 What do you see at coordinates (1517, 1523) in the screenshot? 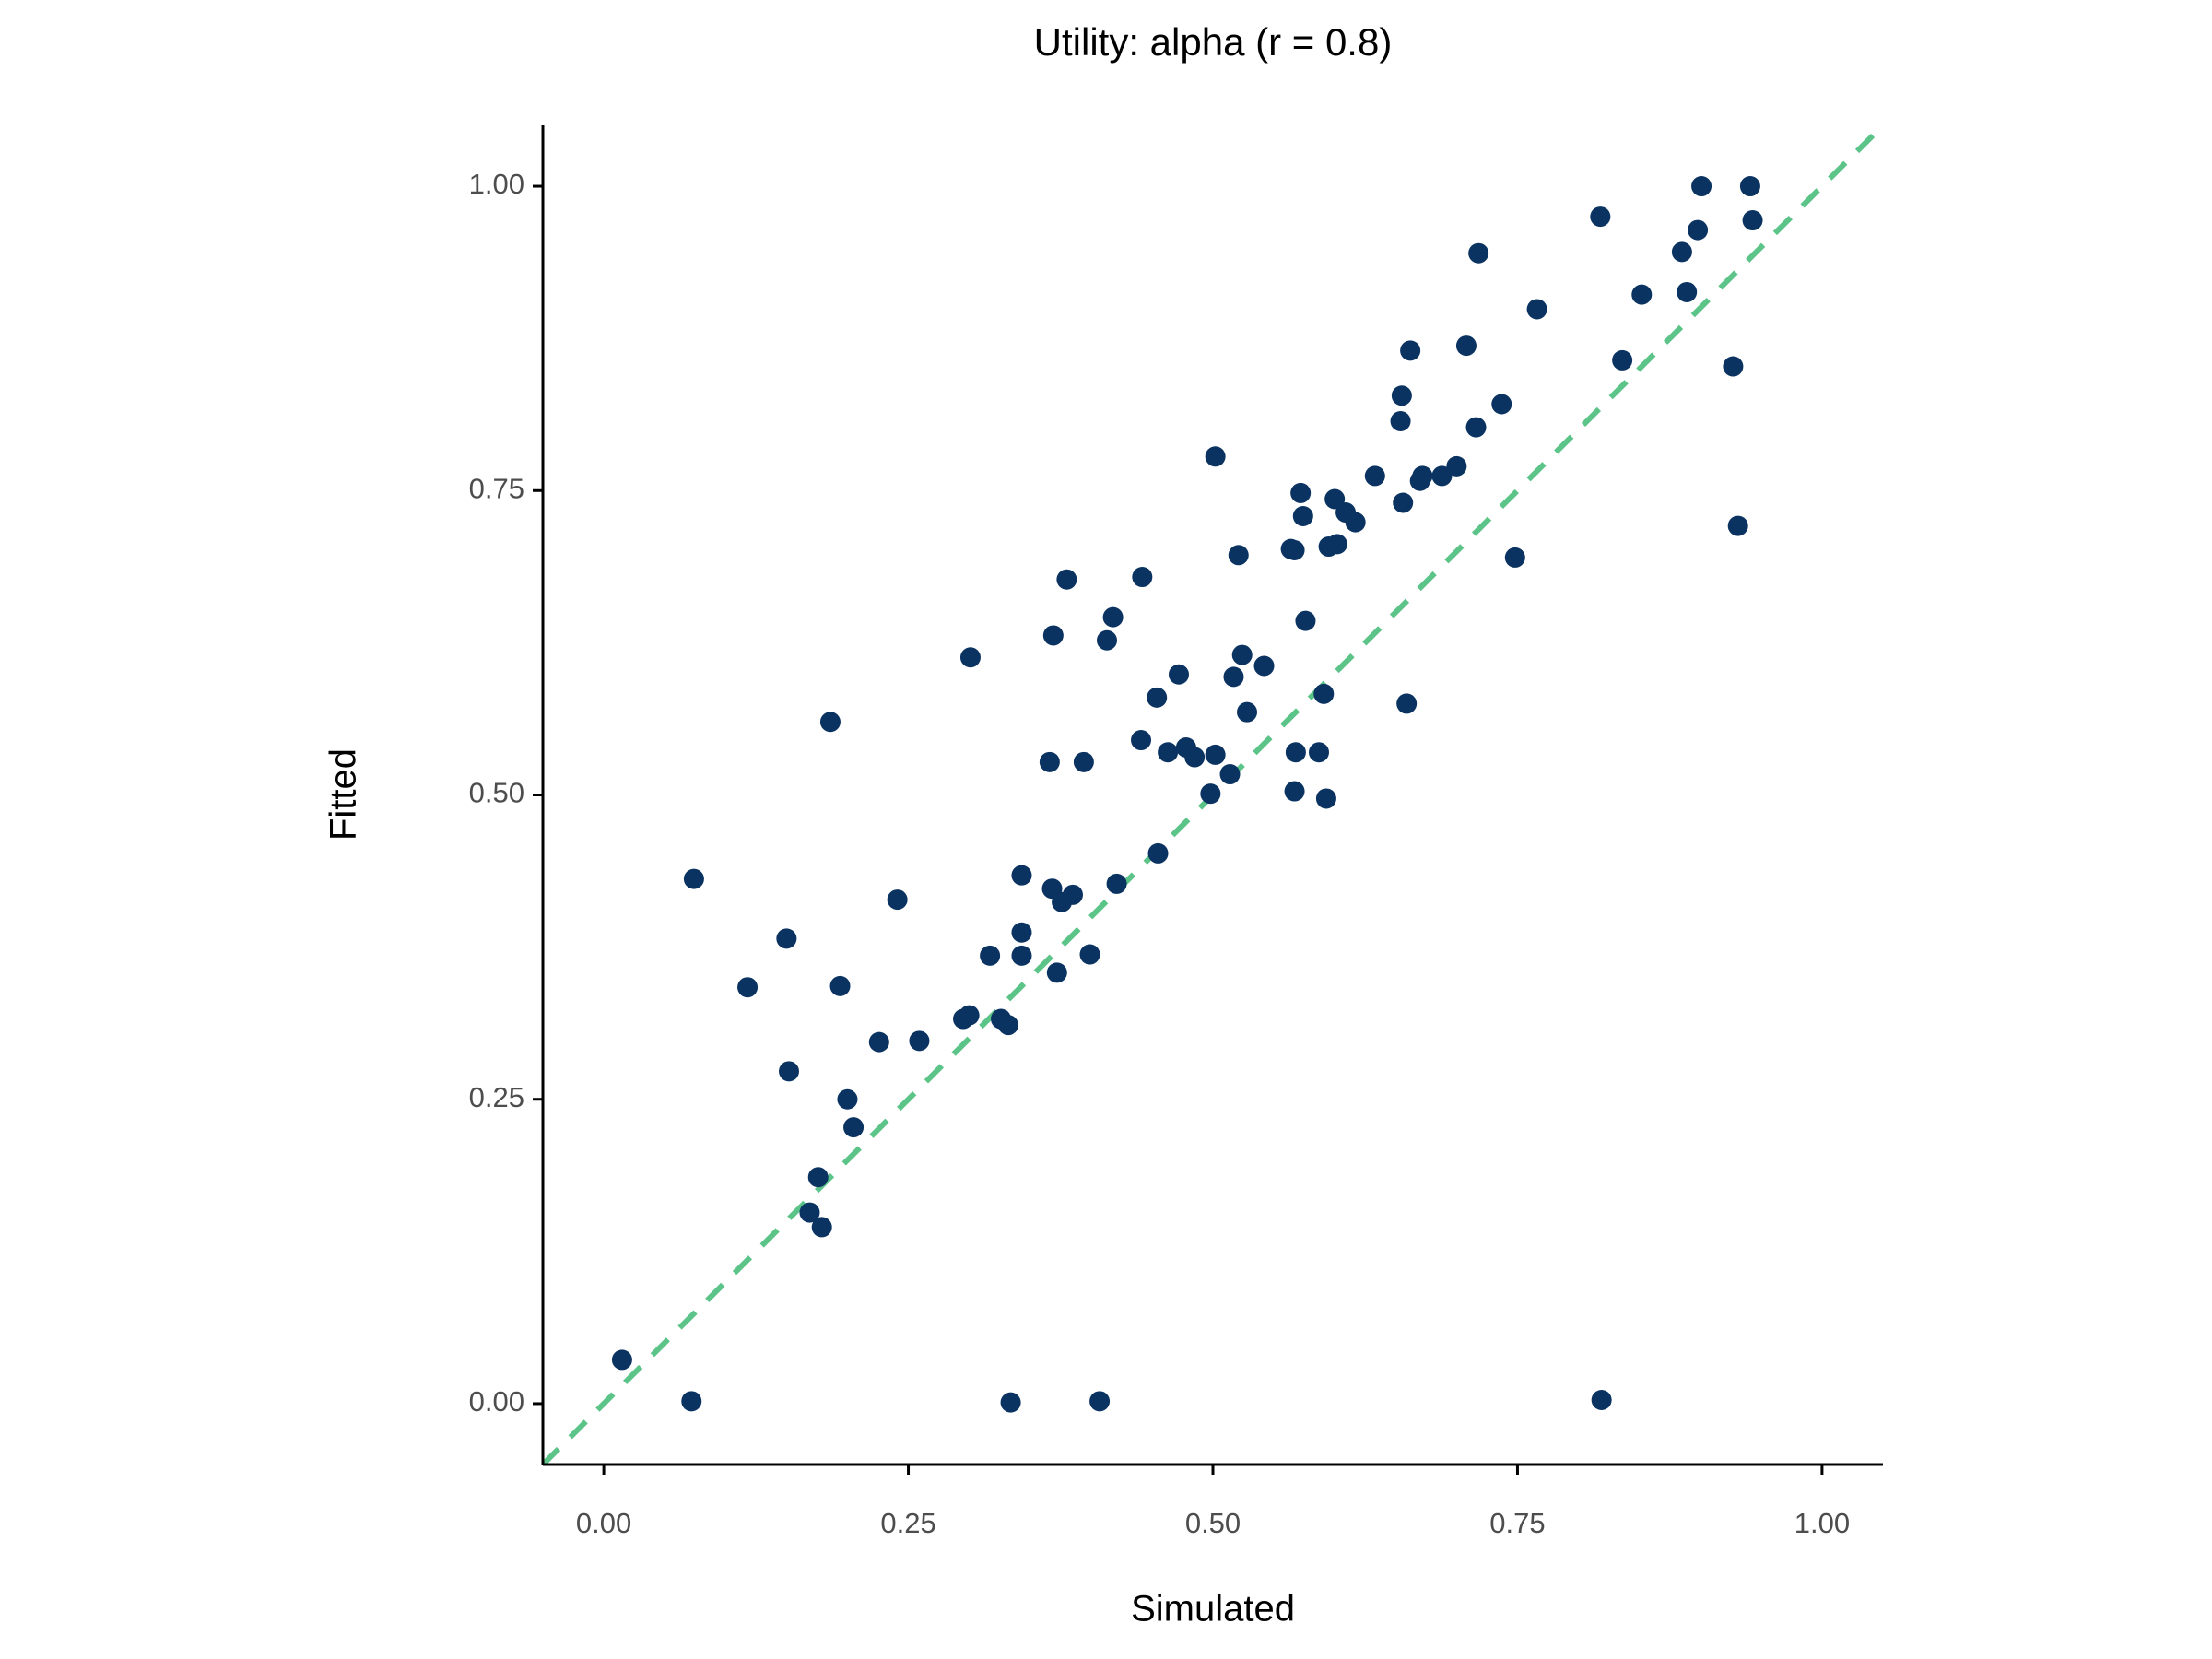
I see `x-tick-label: 0.75` at bounding box center [1517, 1523].